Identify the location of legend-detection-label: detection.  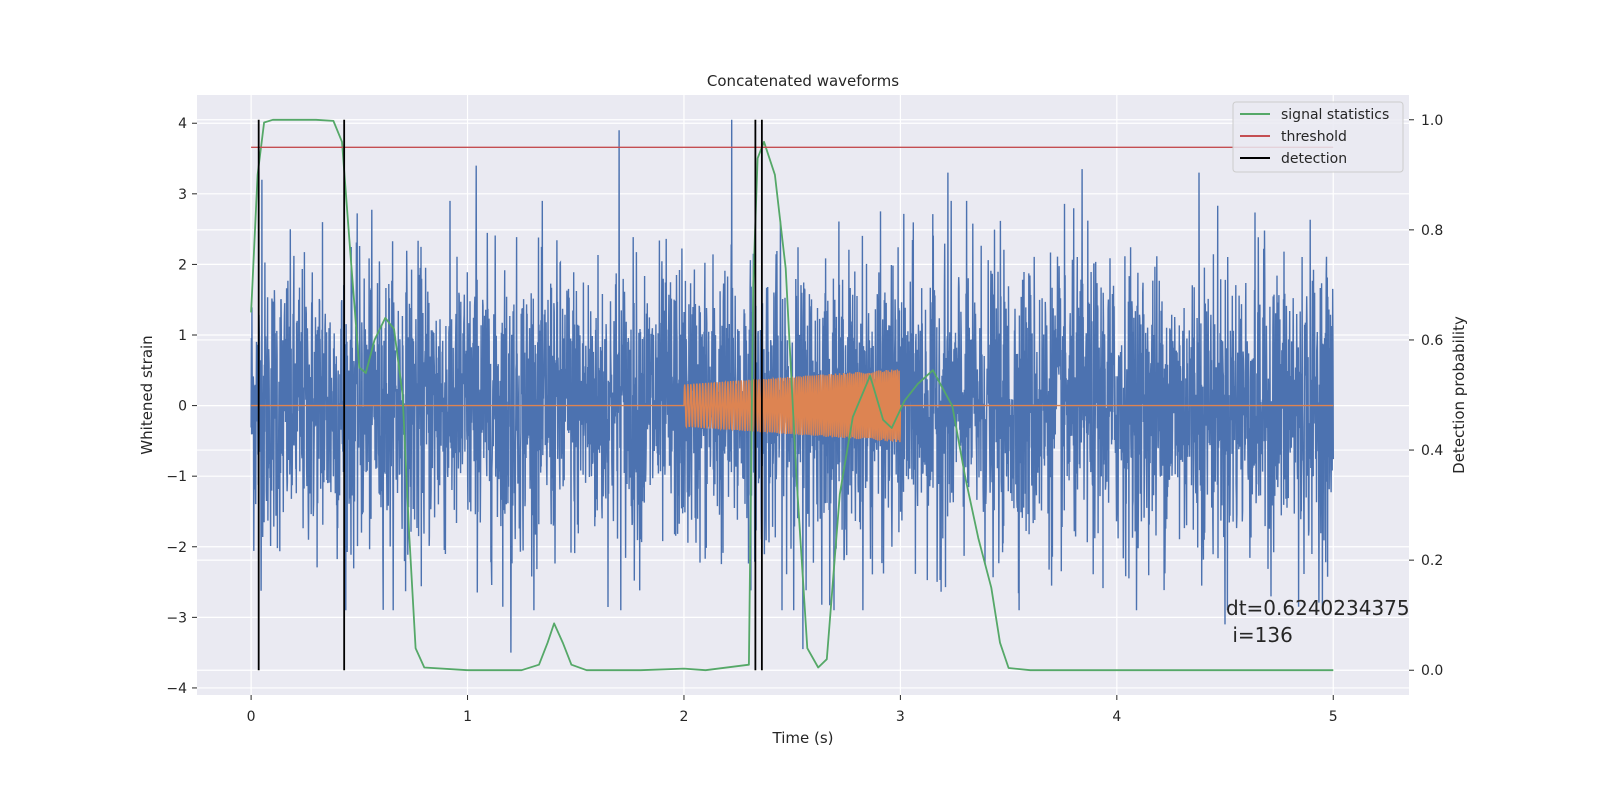
(1314, 159).